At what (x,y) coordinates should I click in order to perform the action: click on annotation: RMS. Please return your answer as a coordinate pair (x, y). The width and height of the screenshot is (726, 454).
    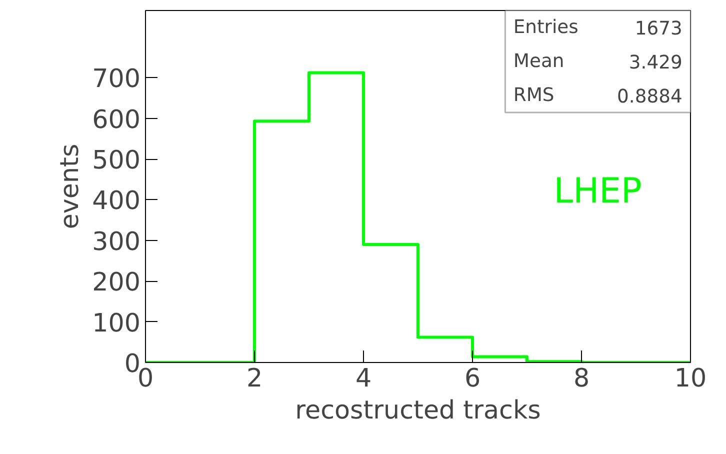
    Looking at the image, I should click on (533, 95).